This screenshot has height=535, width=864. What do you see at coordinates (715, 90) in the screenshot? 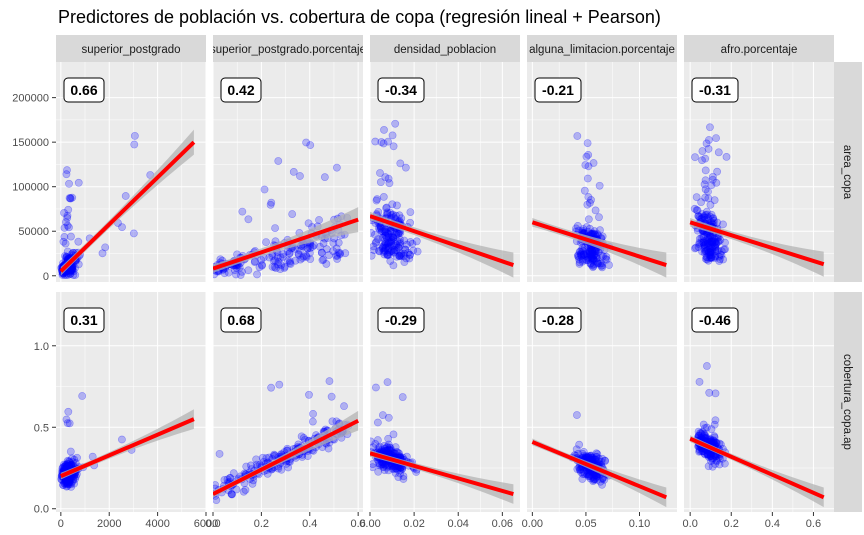
I see `correlation-label: -0.31` at bounding box center [715, 90].